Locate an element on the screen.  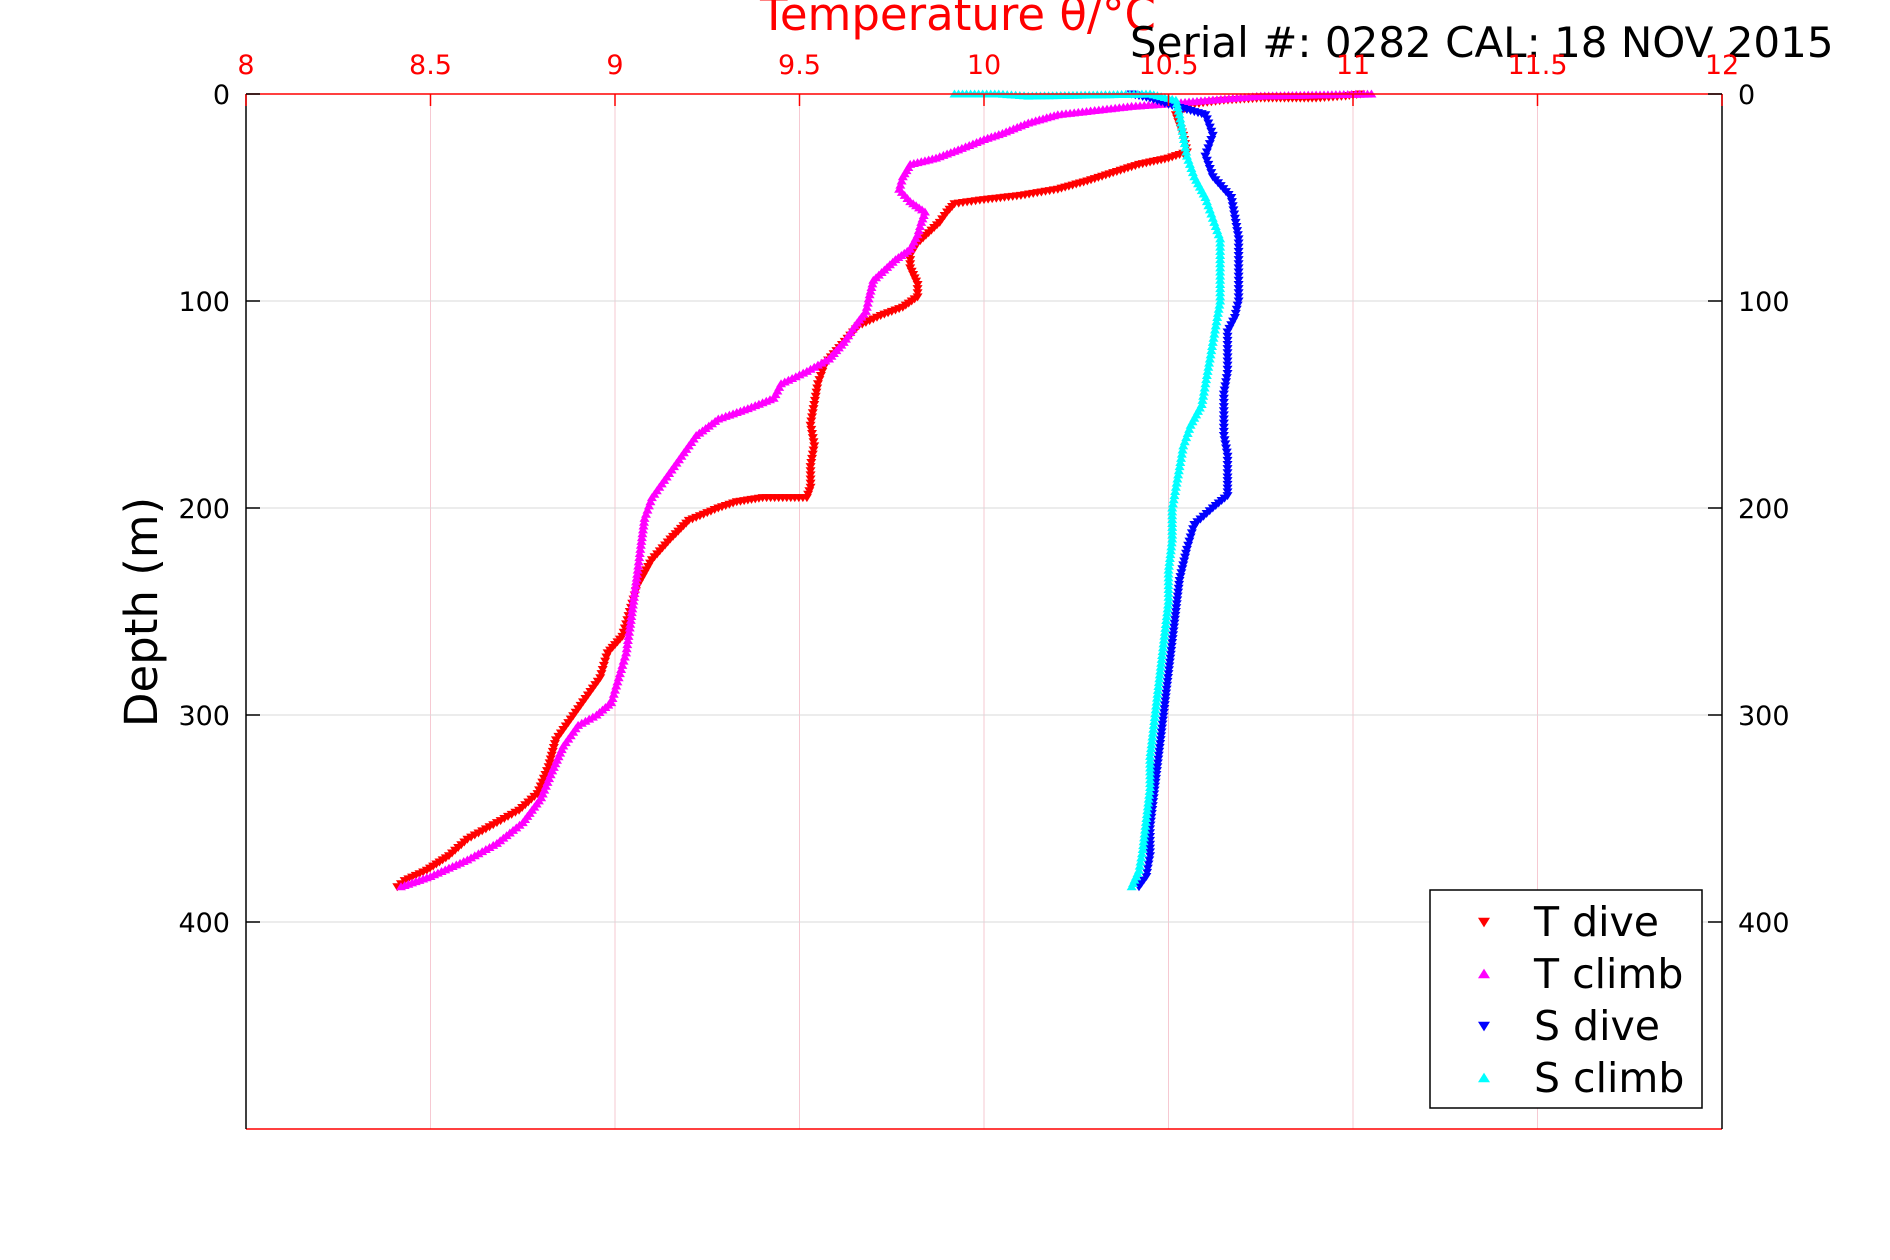
series-s-climb is located at coordinates (1087, 490).